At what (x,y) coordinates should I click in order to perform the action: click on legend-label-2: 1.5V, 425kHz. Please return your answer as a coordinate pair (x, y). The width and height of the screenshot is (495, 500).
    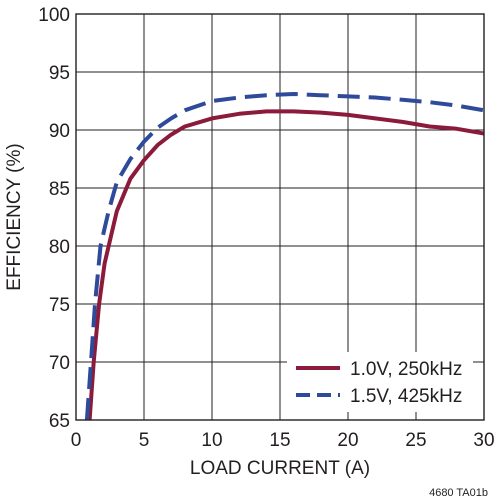
    Looking at the image, I should click on (406, 396).